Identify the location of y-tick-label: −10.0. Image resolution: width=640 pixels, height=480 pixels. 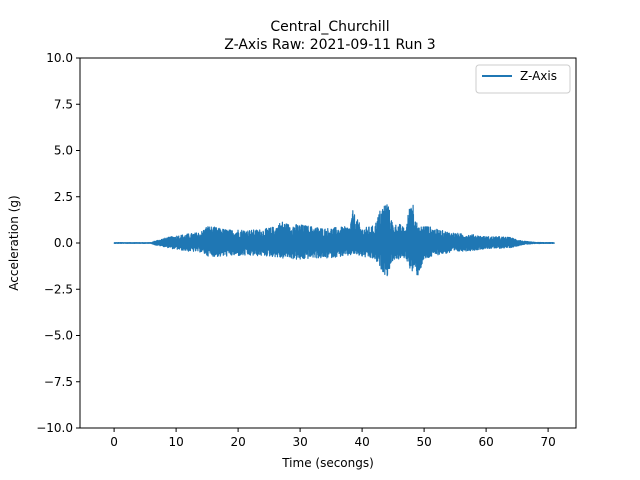
(54, 428).